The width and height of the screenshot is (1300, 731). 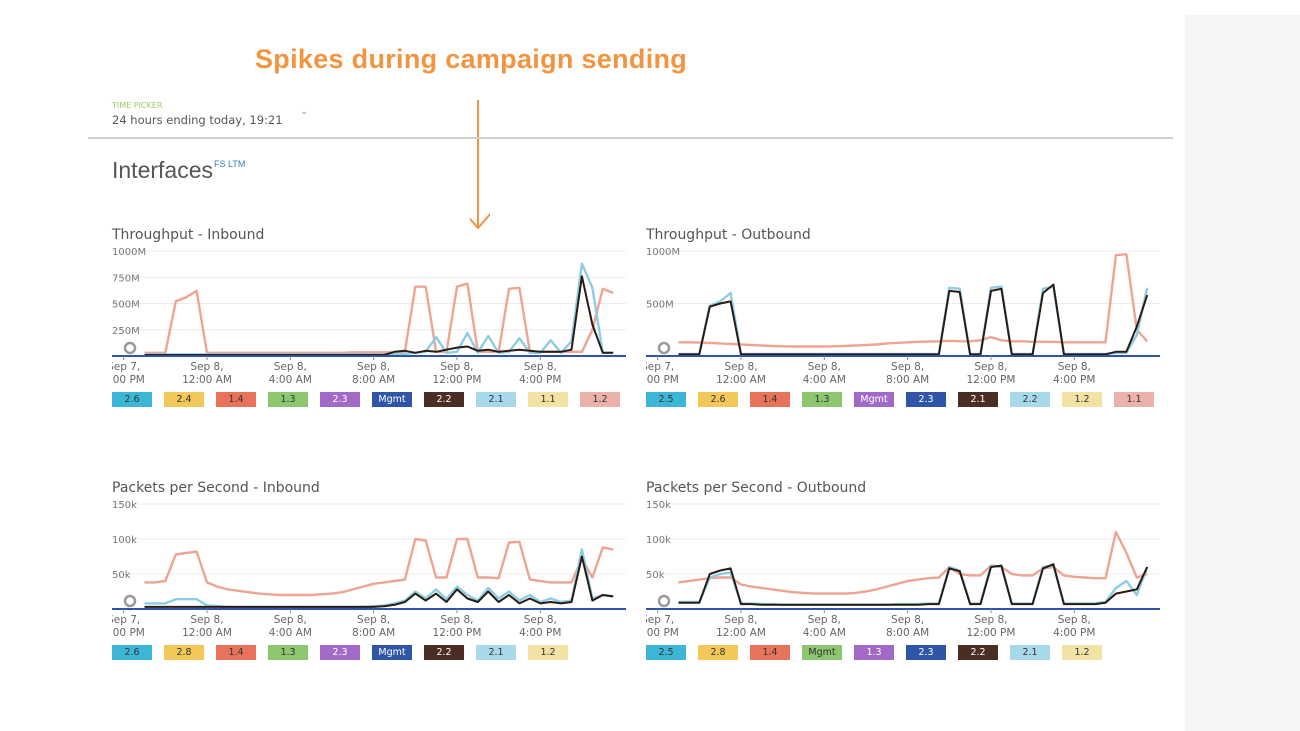 I want to click on chevron-down-icon: ⌄, so click(x=304, y=111).